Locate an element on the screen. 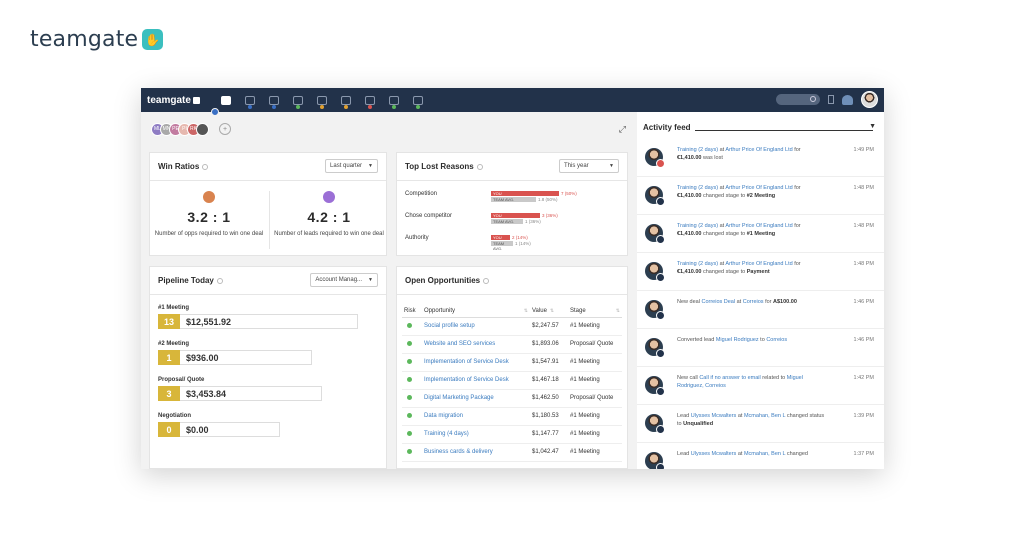  opportunity-link: Website and SEO services is located at coordinates (460, 344).